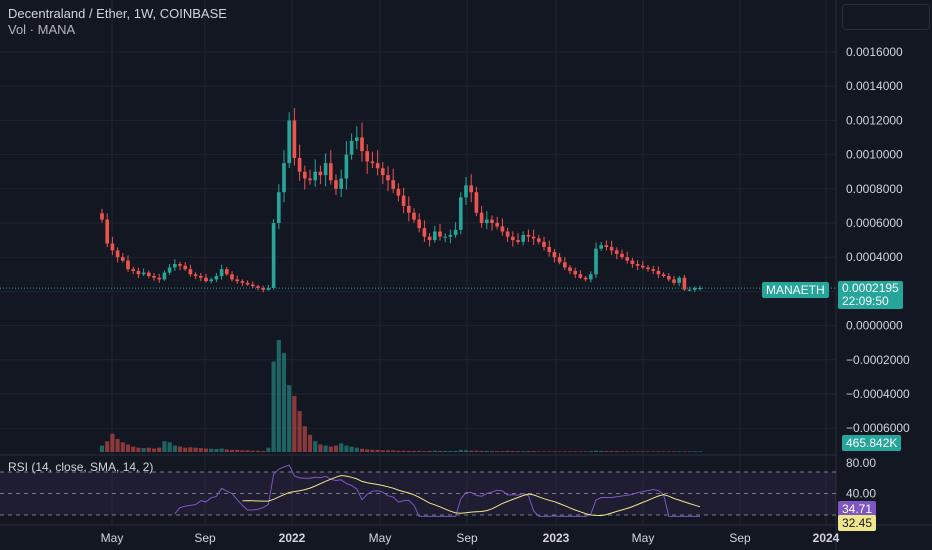  What do you see at coordinates (437, 490) in the screenshot?
I see `rsi-line` at bounding box center [437, 490].